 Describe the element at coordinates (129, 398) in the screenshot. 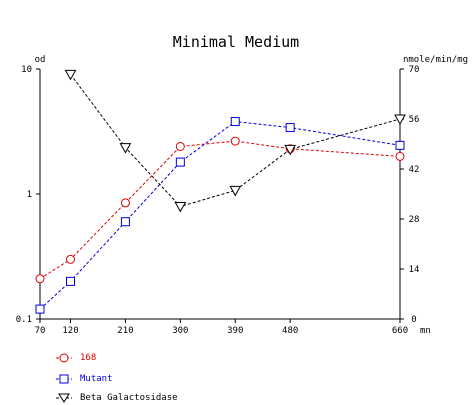

I see `legend-label-beta-galactosidase: Beta Galactosidase` at that location.